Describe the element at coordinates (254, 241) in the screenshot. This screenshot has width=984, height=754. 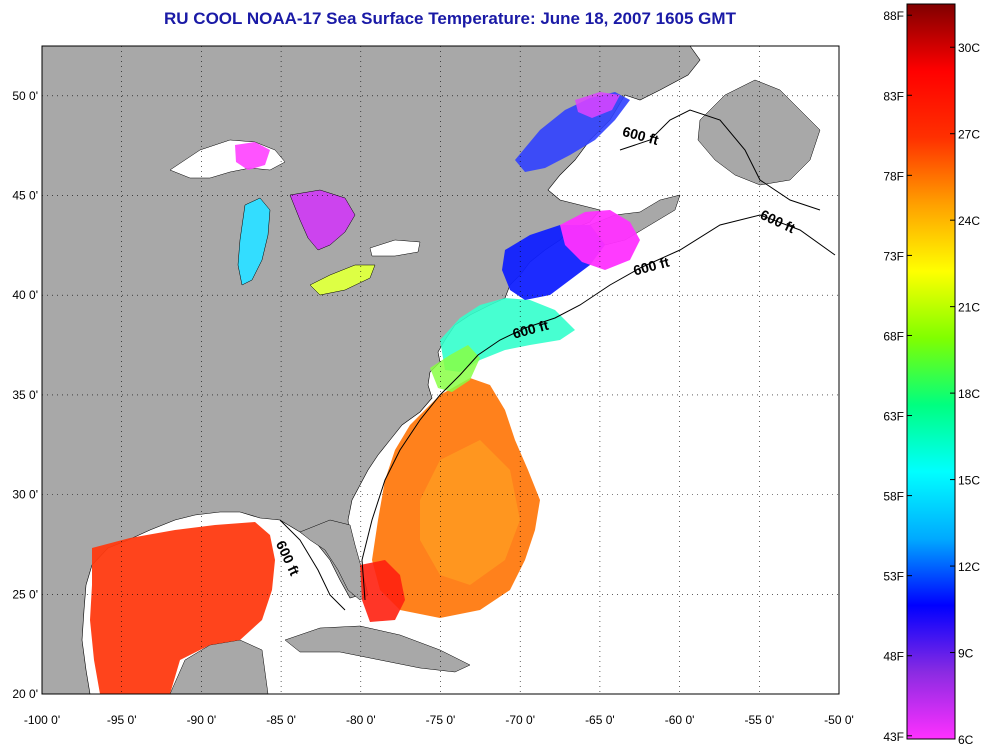
I see `lake-michigan` at that location.